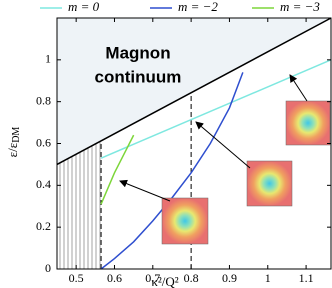  Describe the element at coordinates (48, 59) in the screenshot. I see `y-tick-label: 1` at that location.